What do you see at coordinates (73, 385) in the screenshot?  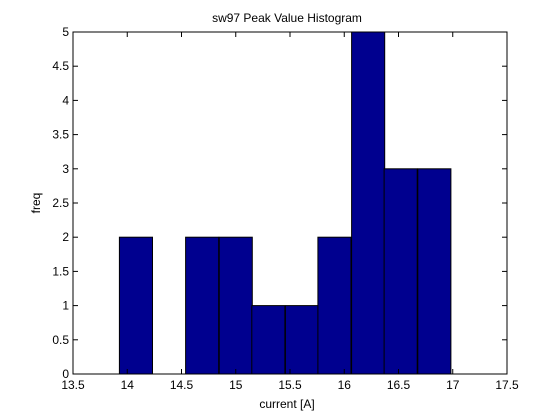 I see `x-tick-label: 13.5` at bounding box center [73, 385].